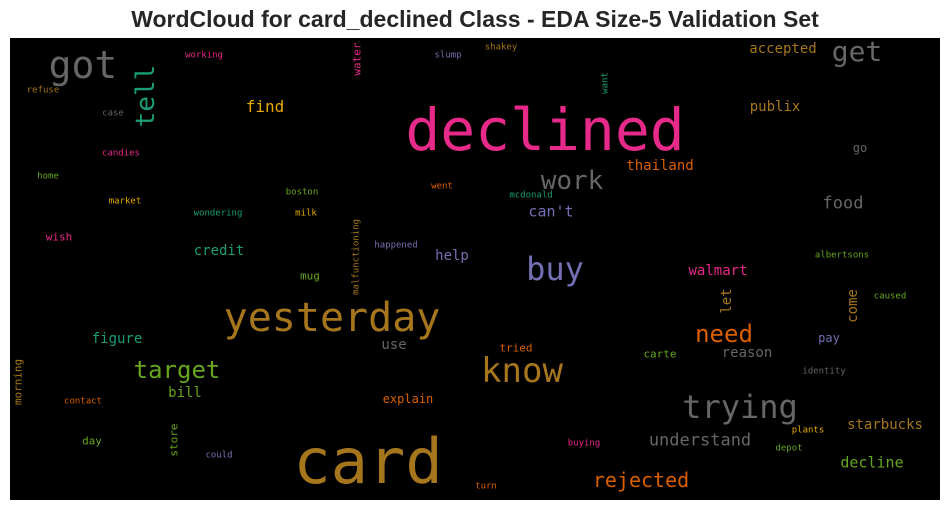 Image resolution: width=950 pixels, height=511 pixels. Describe the element at coordinates (853, 306) in the screenshot. I see `word-come: come` at that location.